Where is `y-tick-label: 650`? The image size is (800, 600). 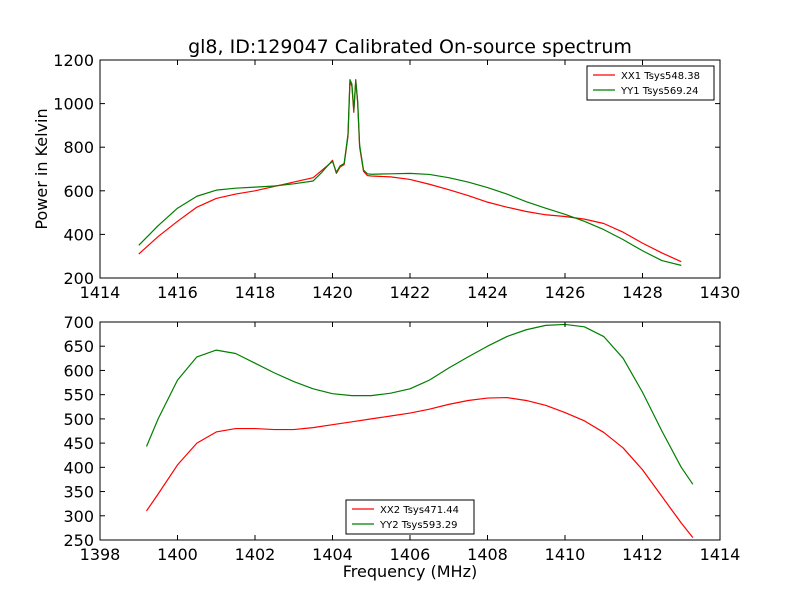
y-tick-label: 650 is located at coordinates (78, 346).